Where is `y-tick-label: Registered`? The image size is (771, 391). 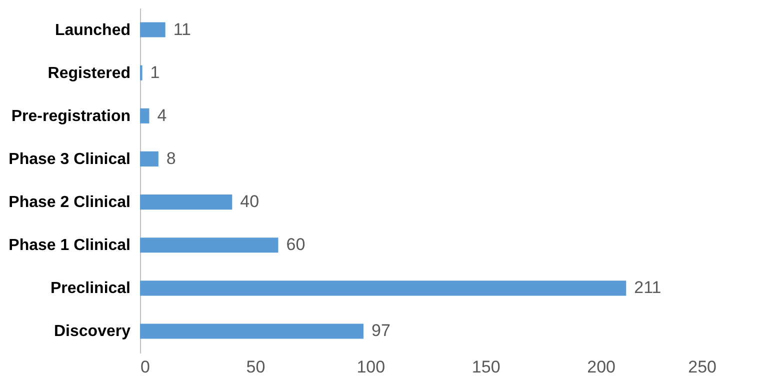
y-tick-label: Registered is located at coordinates (89, 73).